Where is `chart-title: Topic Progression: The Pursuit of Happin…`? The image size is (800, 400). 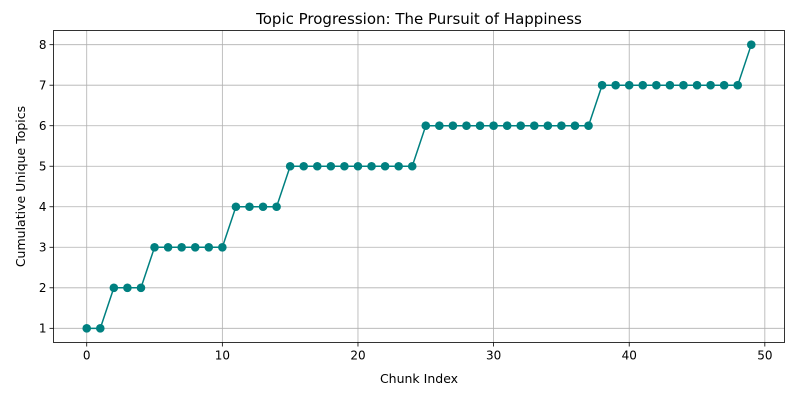 chart-title: Topic Progression: The Pursuit of Happin… is located at coordinates (418, 19).